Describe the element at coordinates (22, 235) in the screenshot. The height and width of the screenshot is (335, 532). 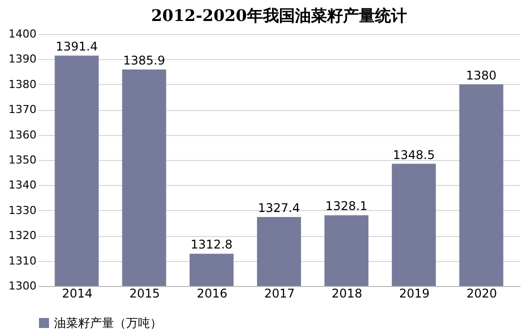
I see `y-tick-label: 1320` at that location.